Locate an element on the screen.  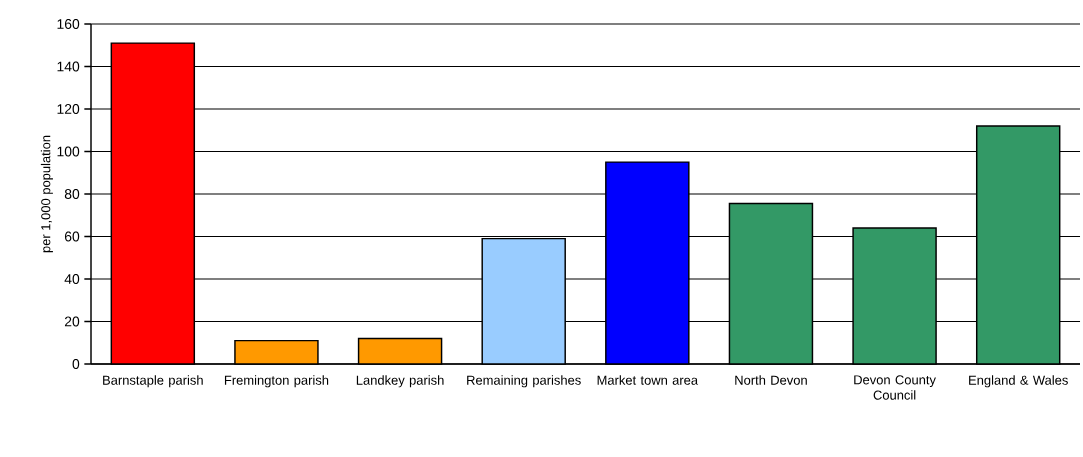
y-tick-label: 20 is located at coordinates (72, 321).